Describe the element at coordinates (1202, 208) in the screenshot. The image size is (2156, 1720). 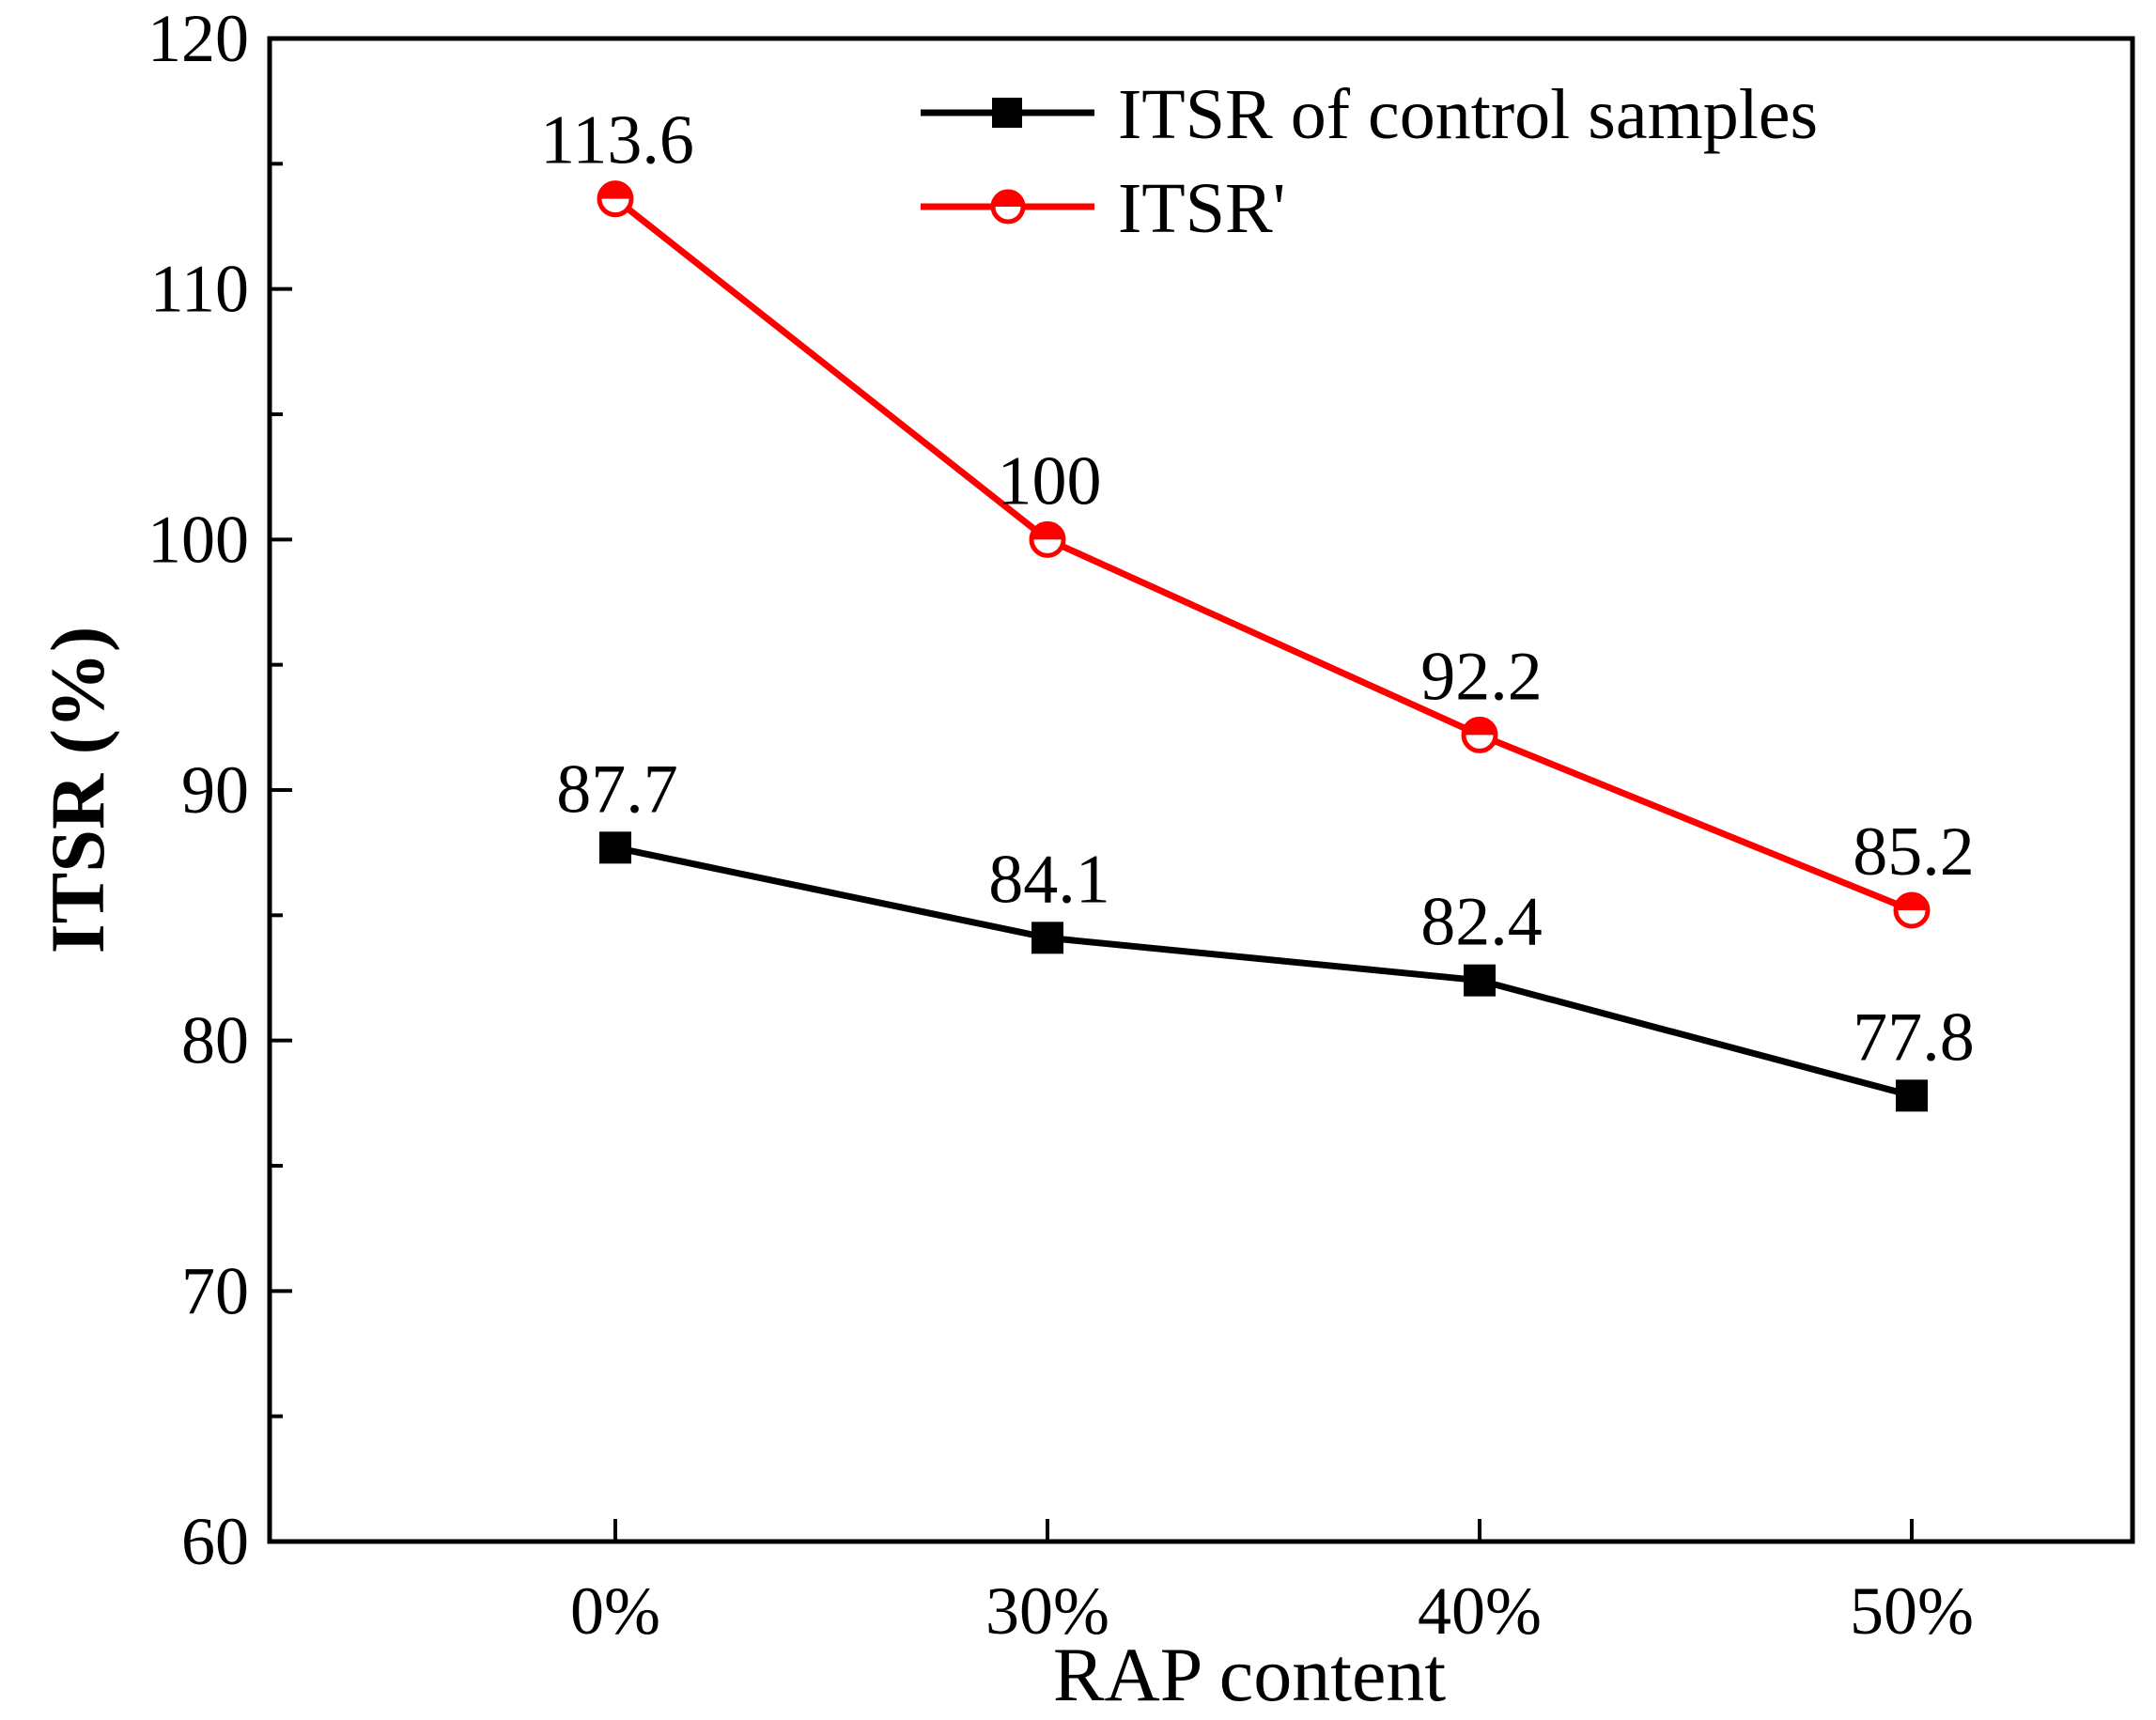
I see `legend-label-itsr-prime: ITSR'` at that location.